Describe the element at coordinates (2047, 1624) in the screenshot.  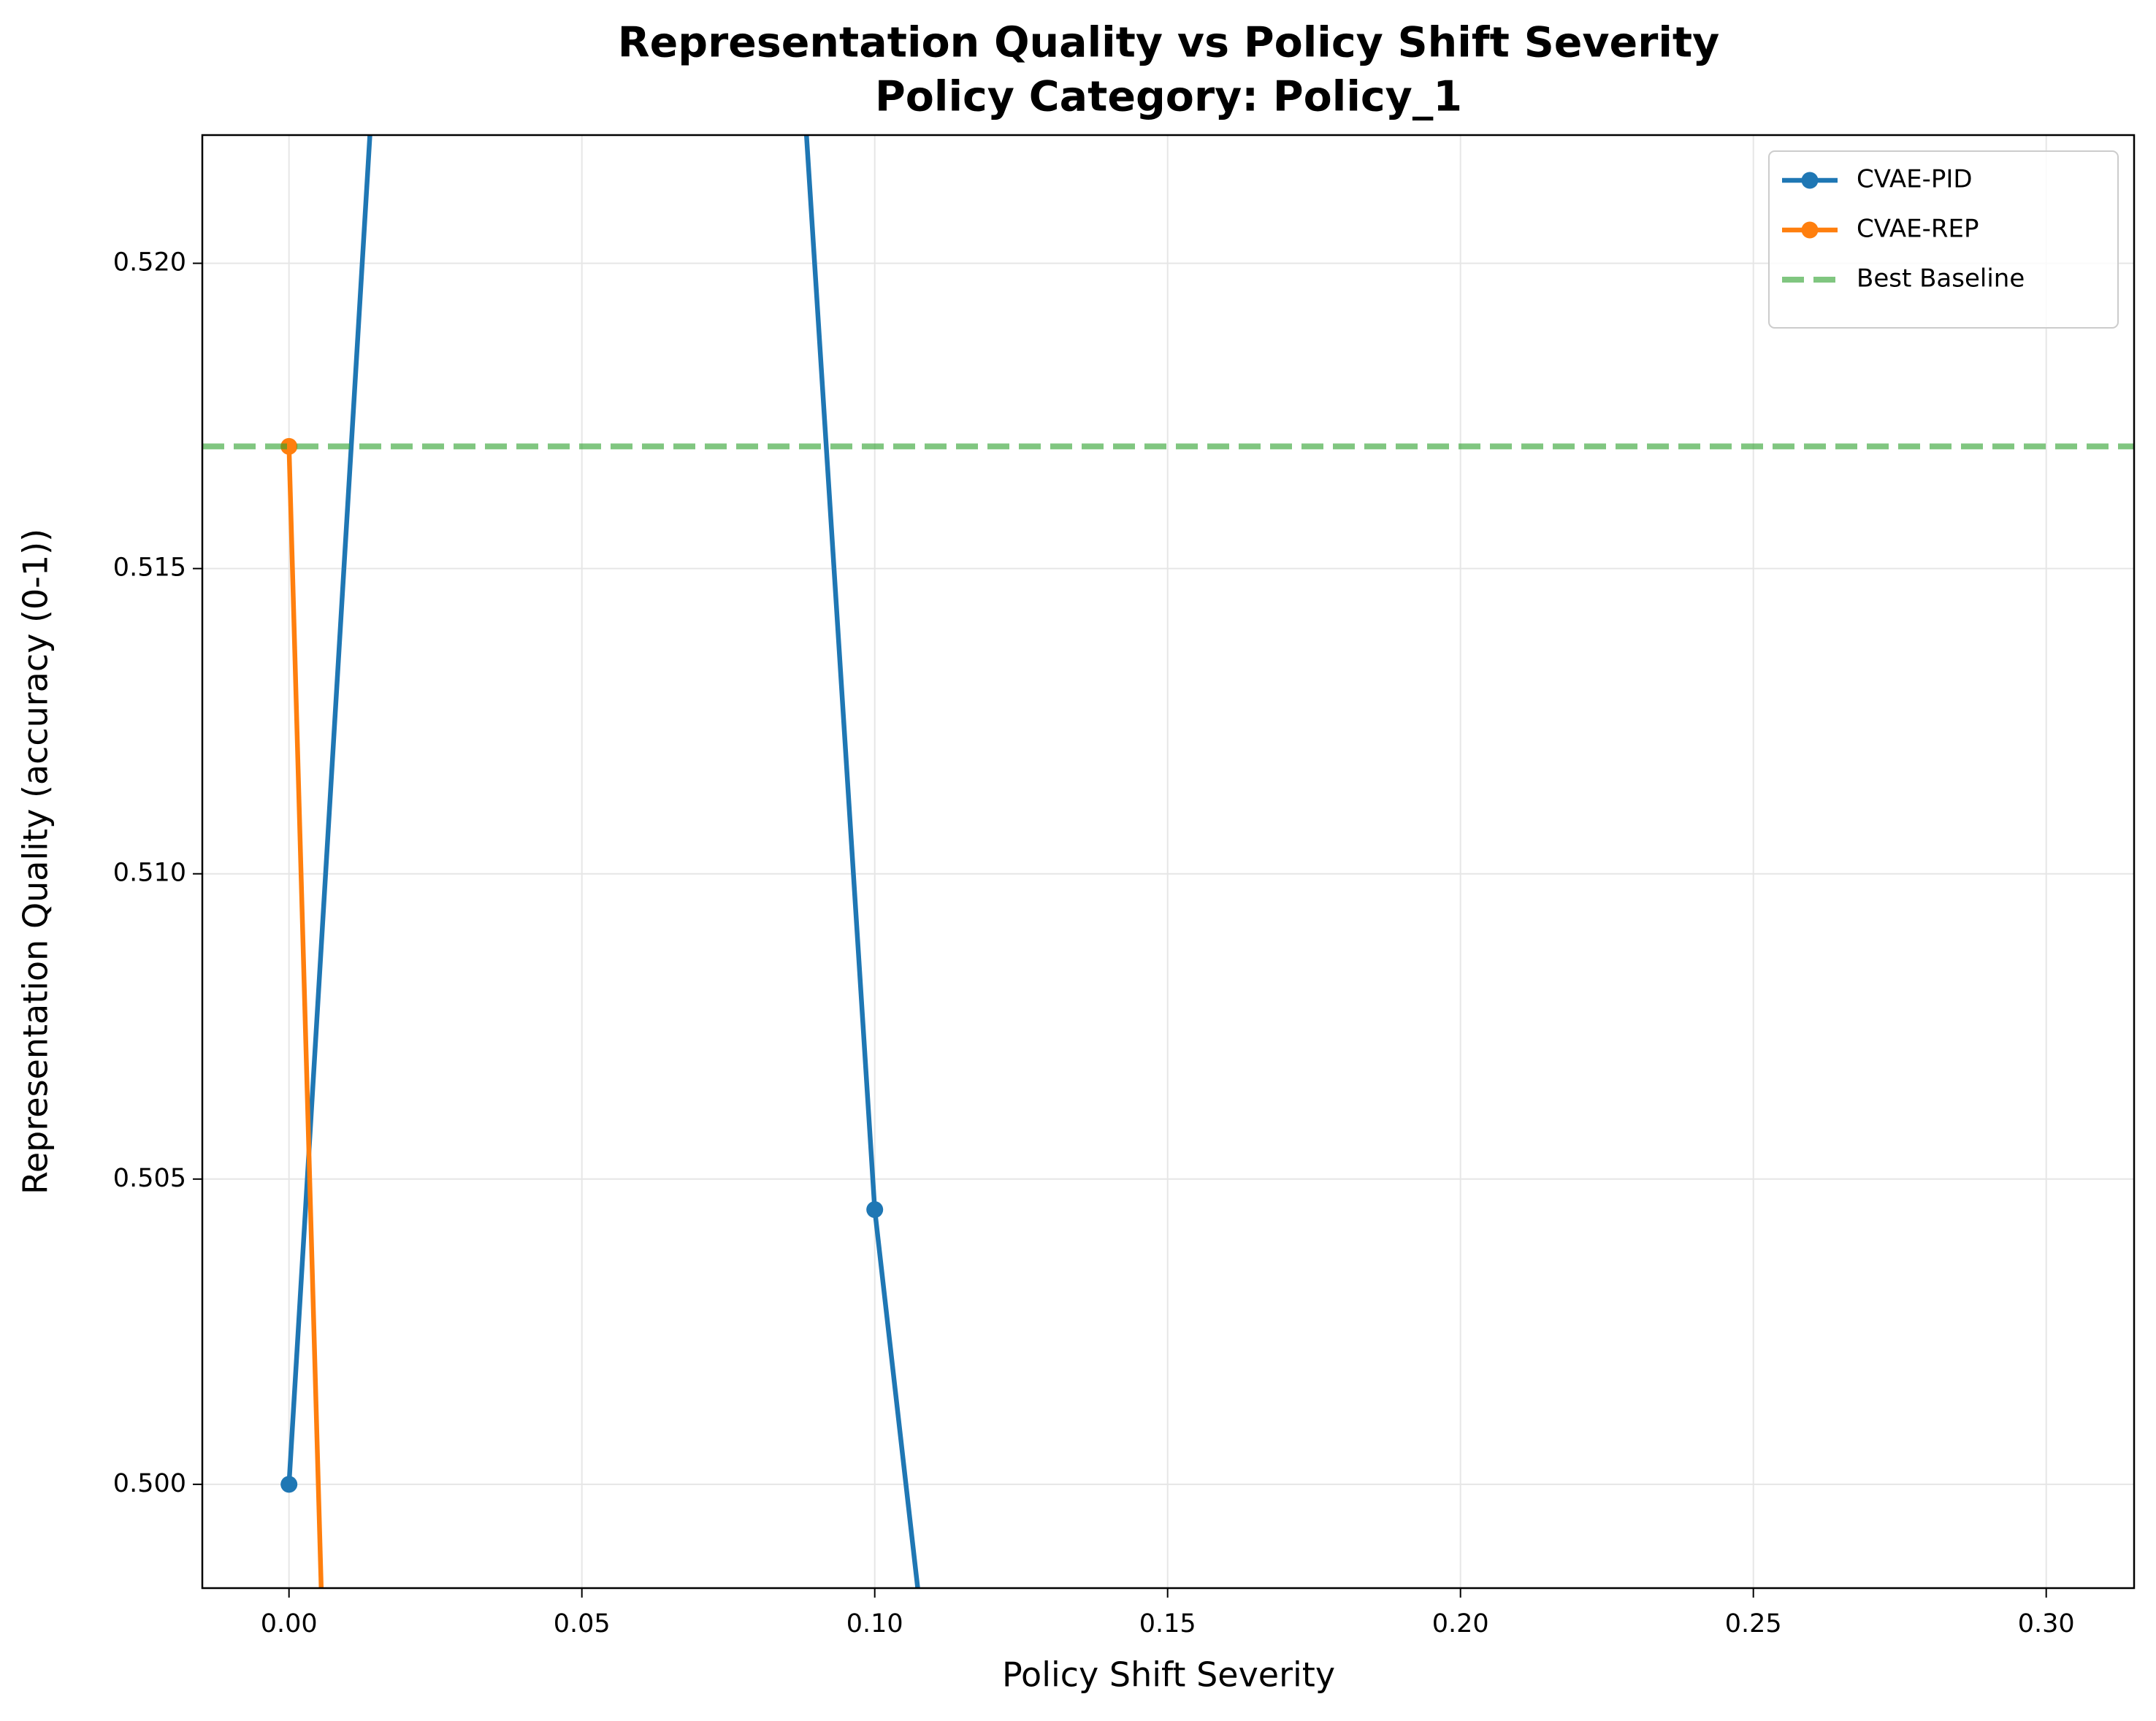
I see `x-tick-label: 0.30` at that location.